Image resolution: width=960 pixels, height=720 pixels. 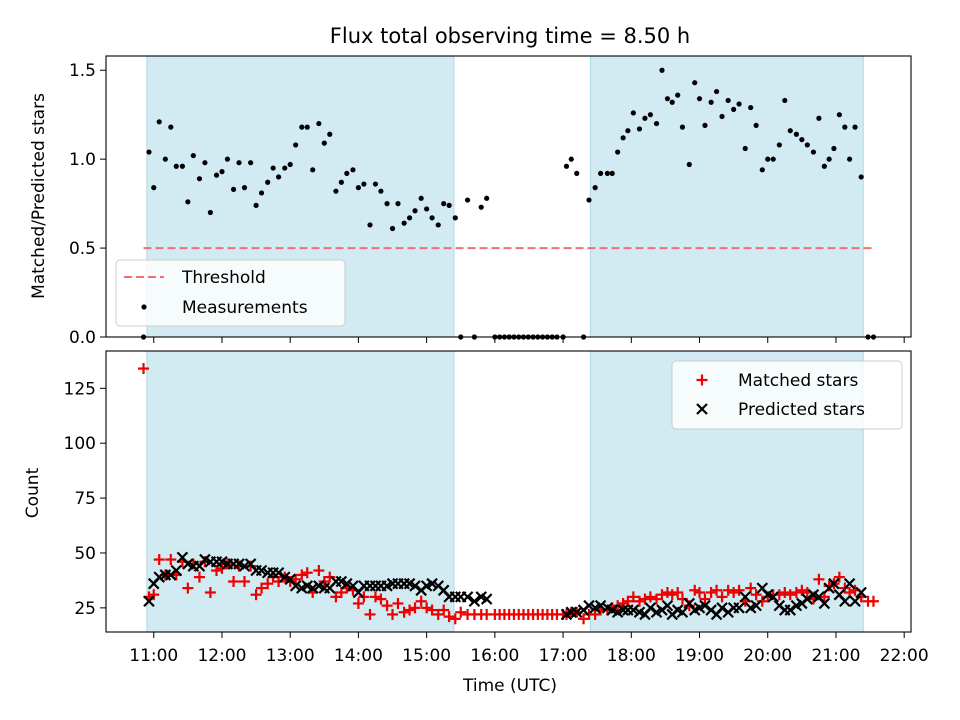 I want to click on predicted-legend-marker, so click(x=702, y=409).